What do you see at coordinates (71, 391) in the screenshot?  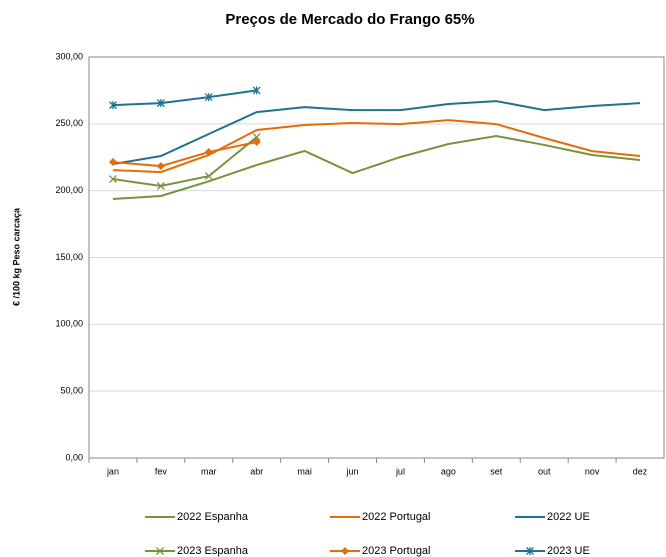 I see `y-tick-label: 50,00` at bounding box center [71, 391].